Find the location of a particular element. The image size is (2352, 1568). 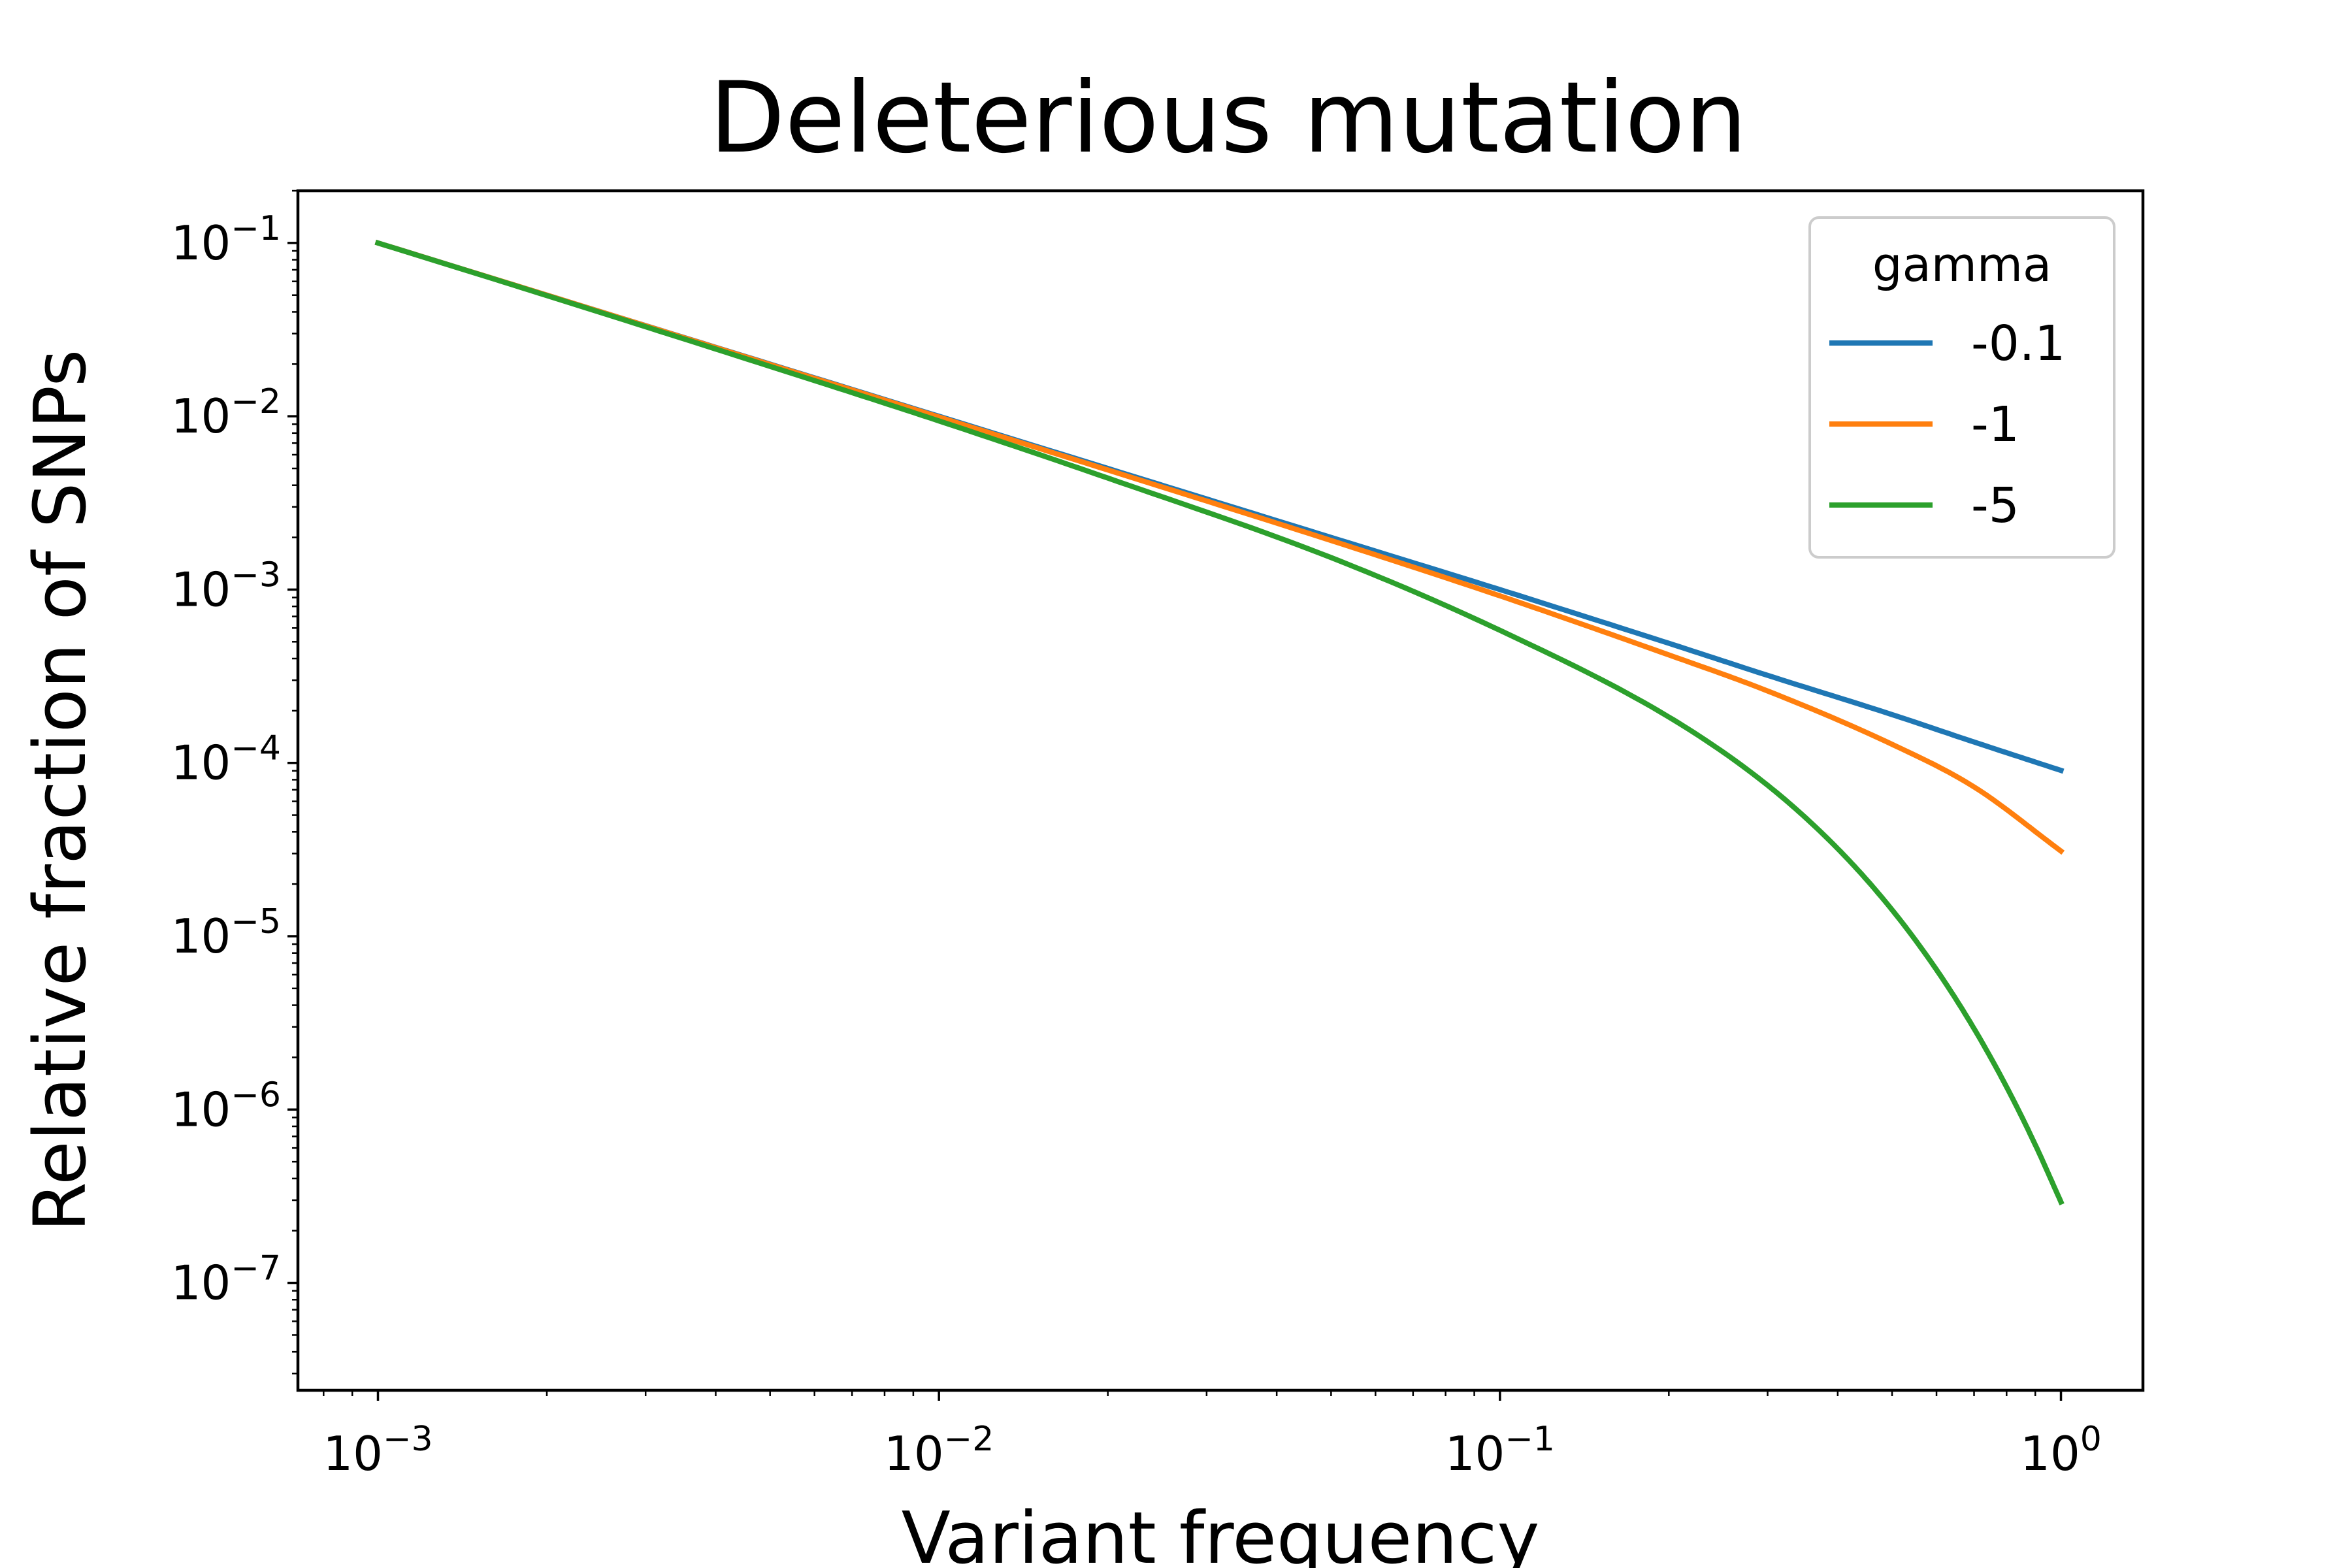

y-tick-label: 10⁻² is located at coordinates (226, 413).